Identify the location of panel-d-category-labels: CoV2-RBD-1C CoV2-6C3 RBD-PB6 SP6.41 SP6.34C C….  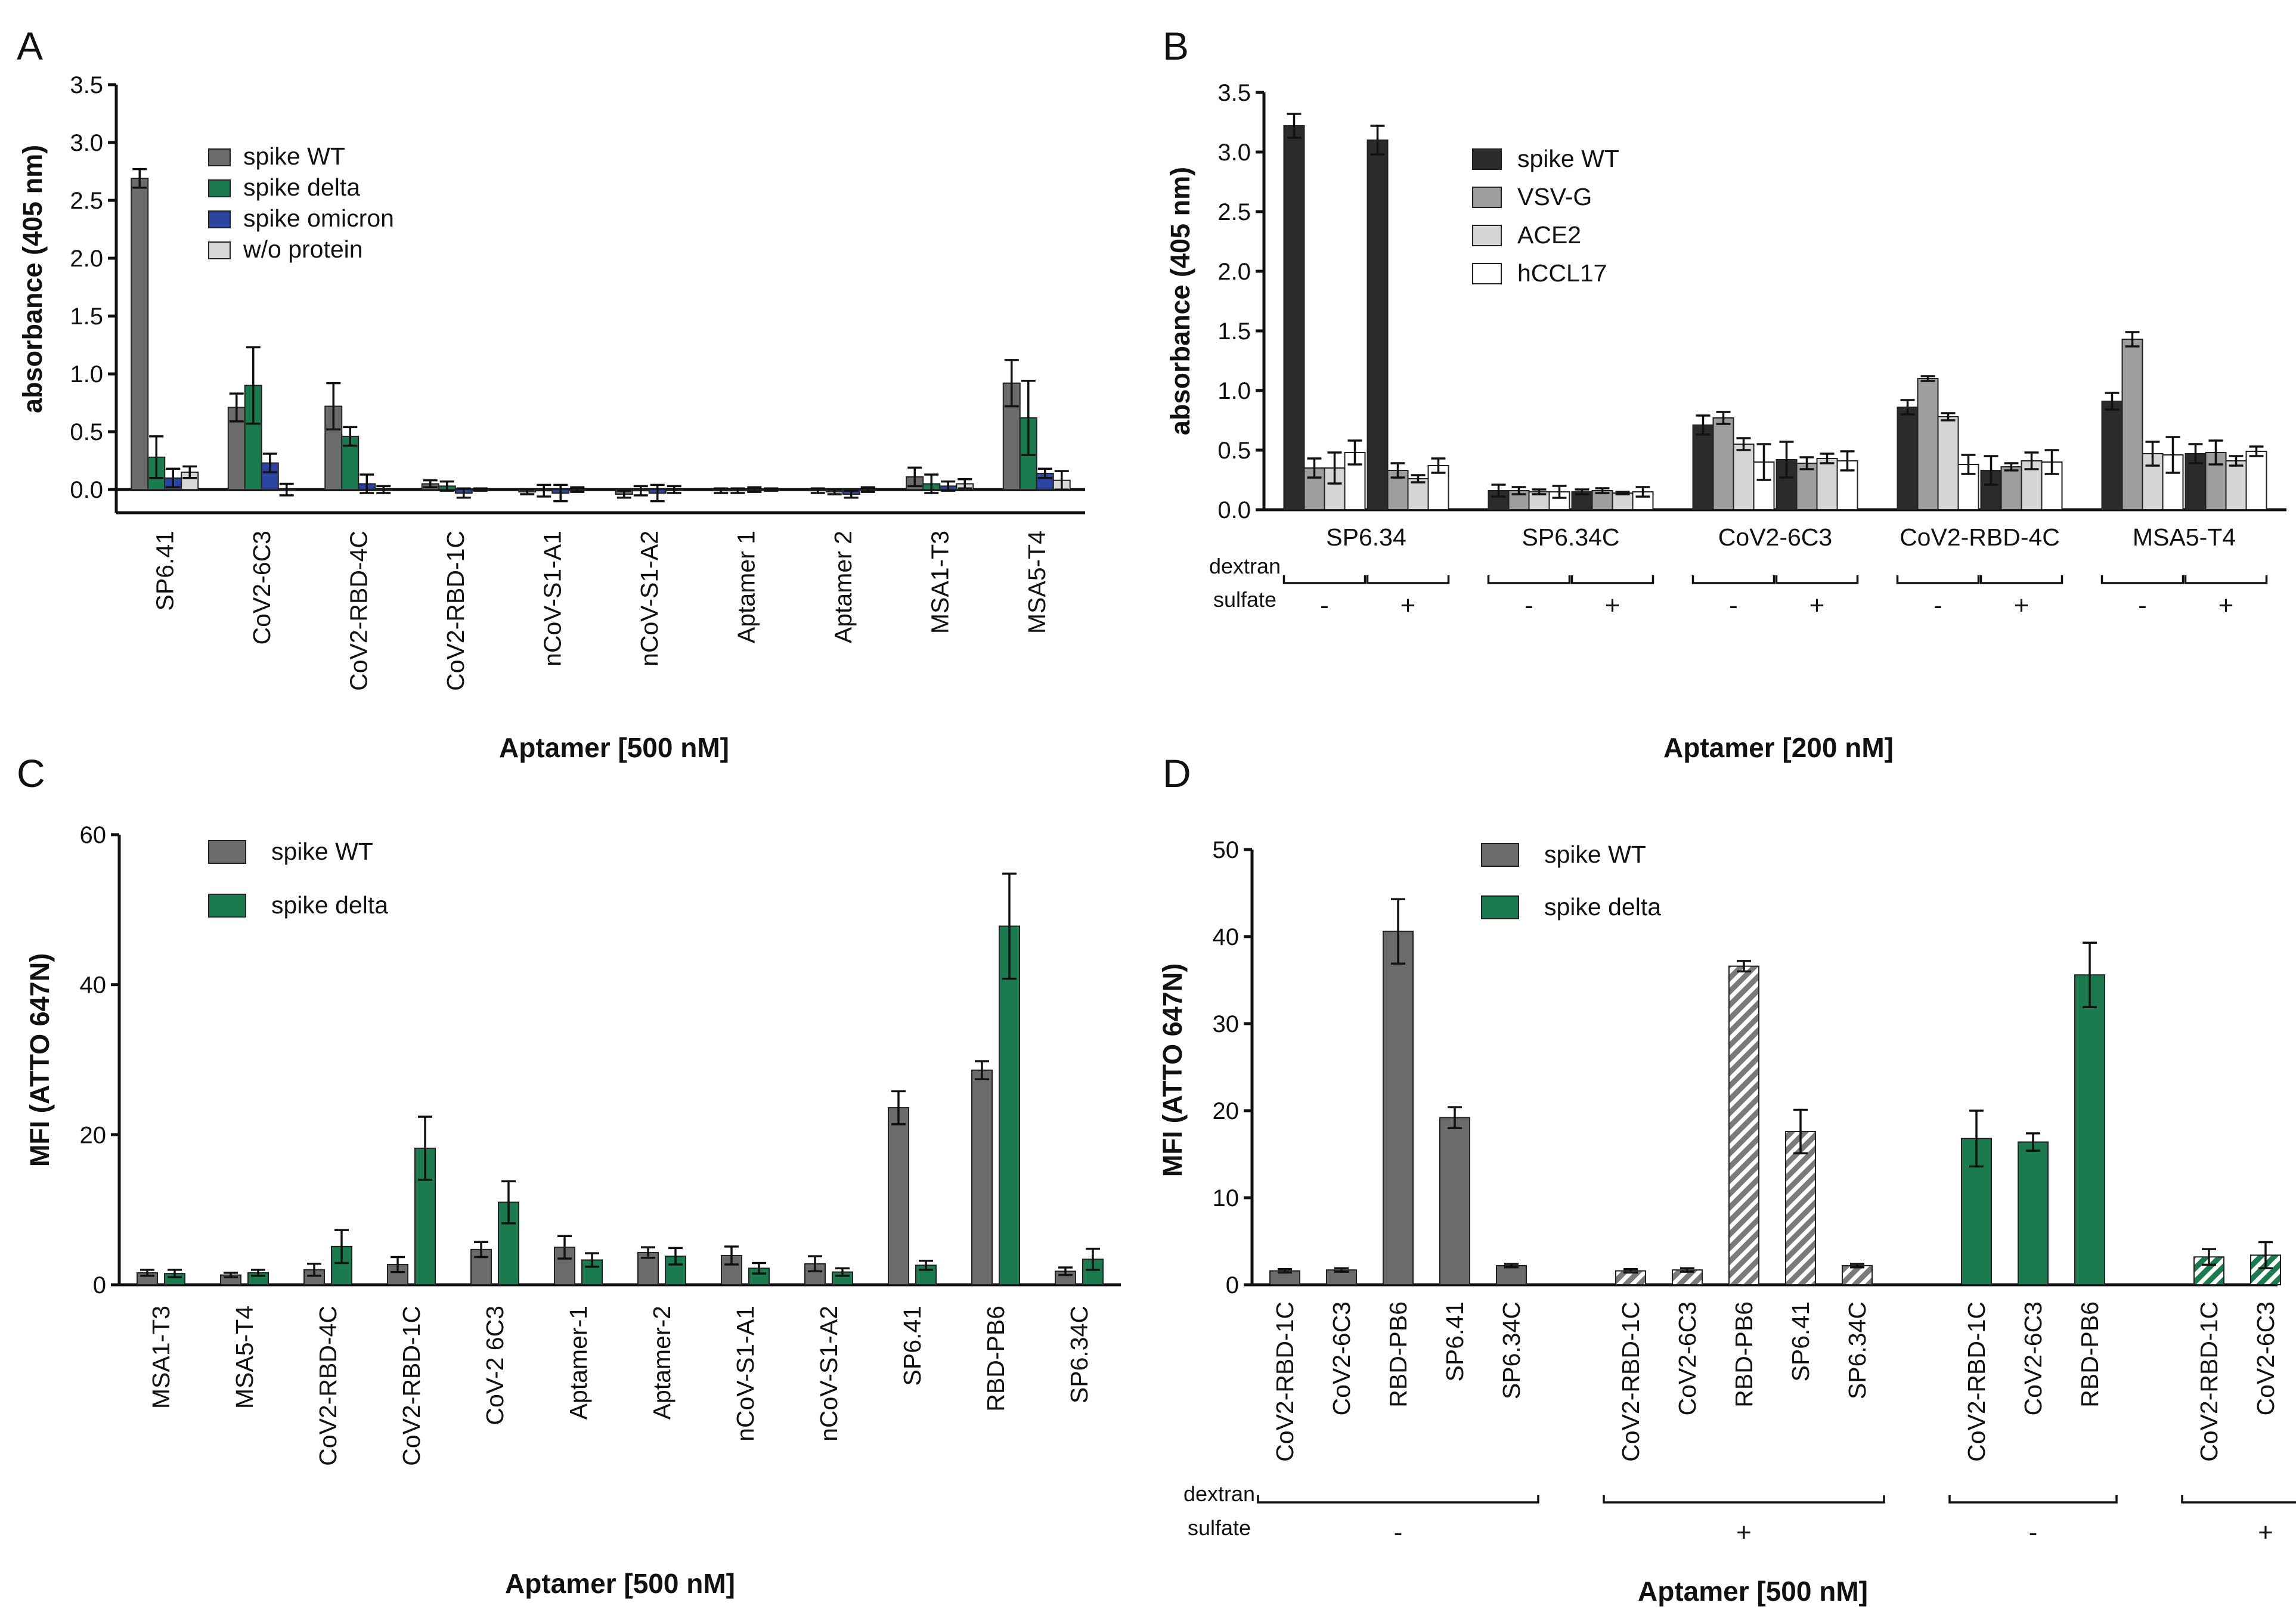
(1775, 1381).